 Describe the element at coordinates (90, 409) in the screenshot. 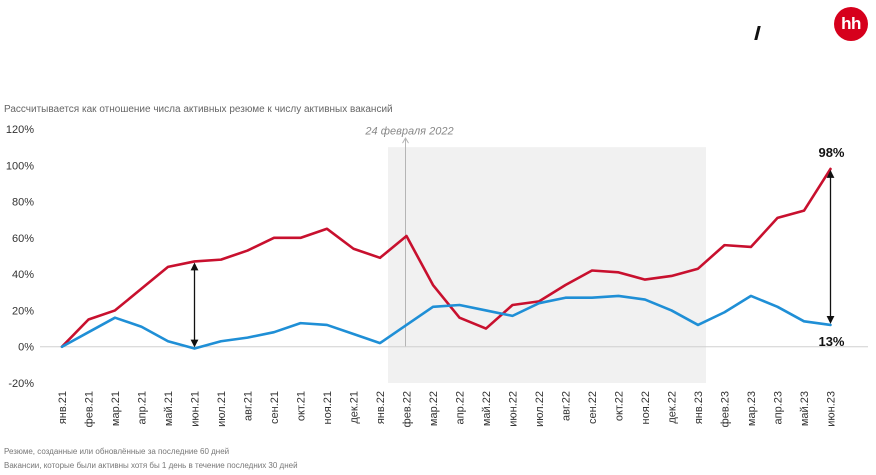

I see `x-tick-label: фев.21` at that location.